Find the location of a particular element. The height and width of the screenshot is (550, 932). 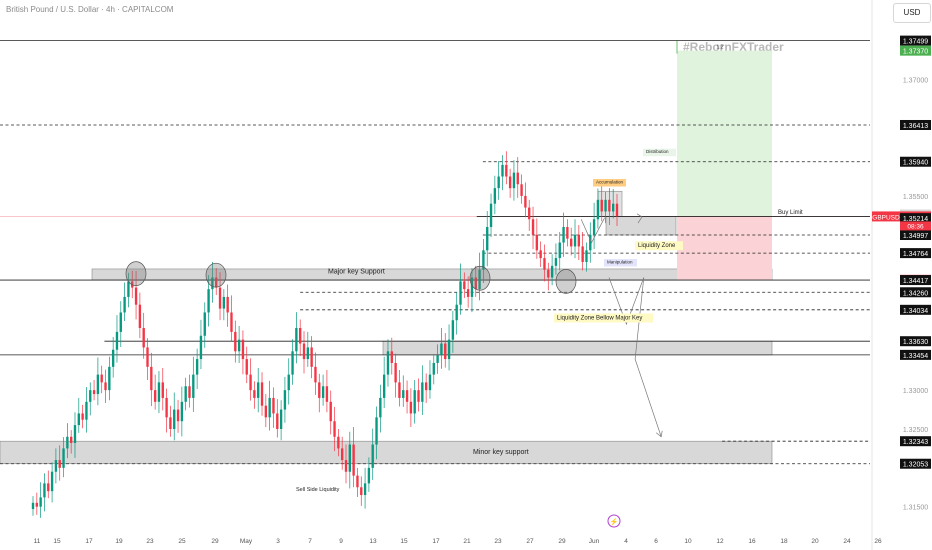

price-tag-1-35214: 1.35214 is located at coordinates (915, 219).